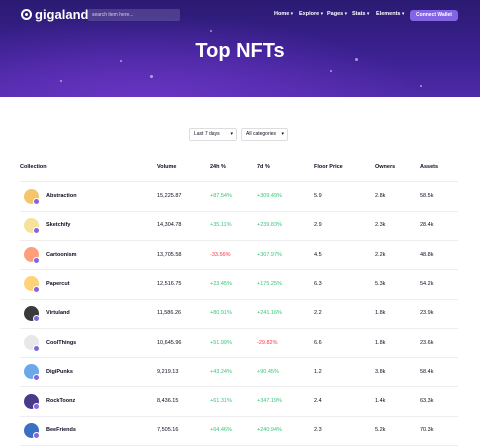 Image resolution: width=480 pixels, height=448 pixels. Describe the element at coordinates (311, 14) in the screenshot. I see `nav-link: Explore` at that location.